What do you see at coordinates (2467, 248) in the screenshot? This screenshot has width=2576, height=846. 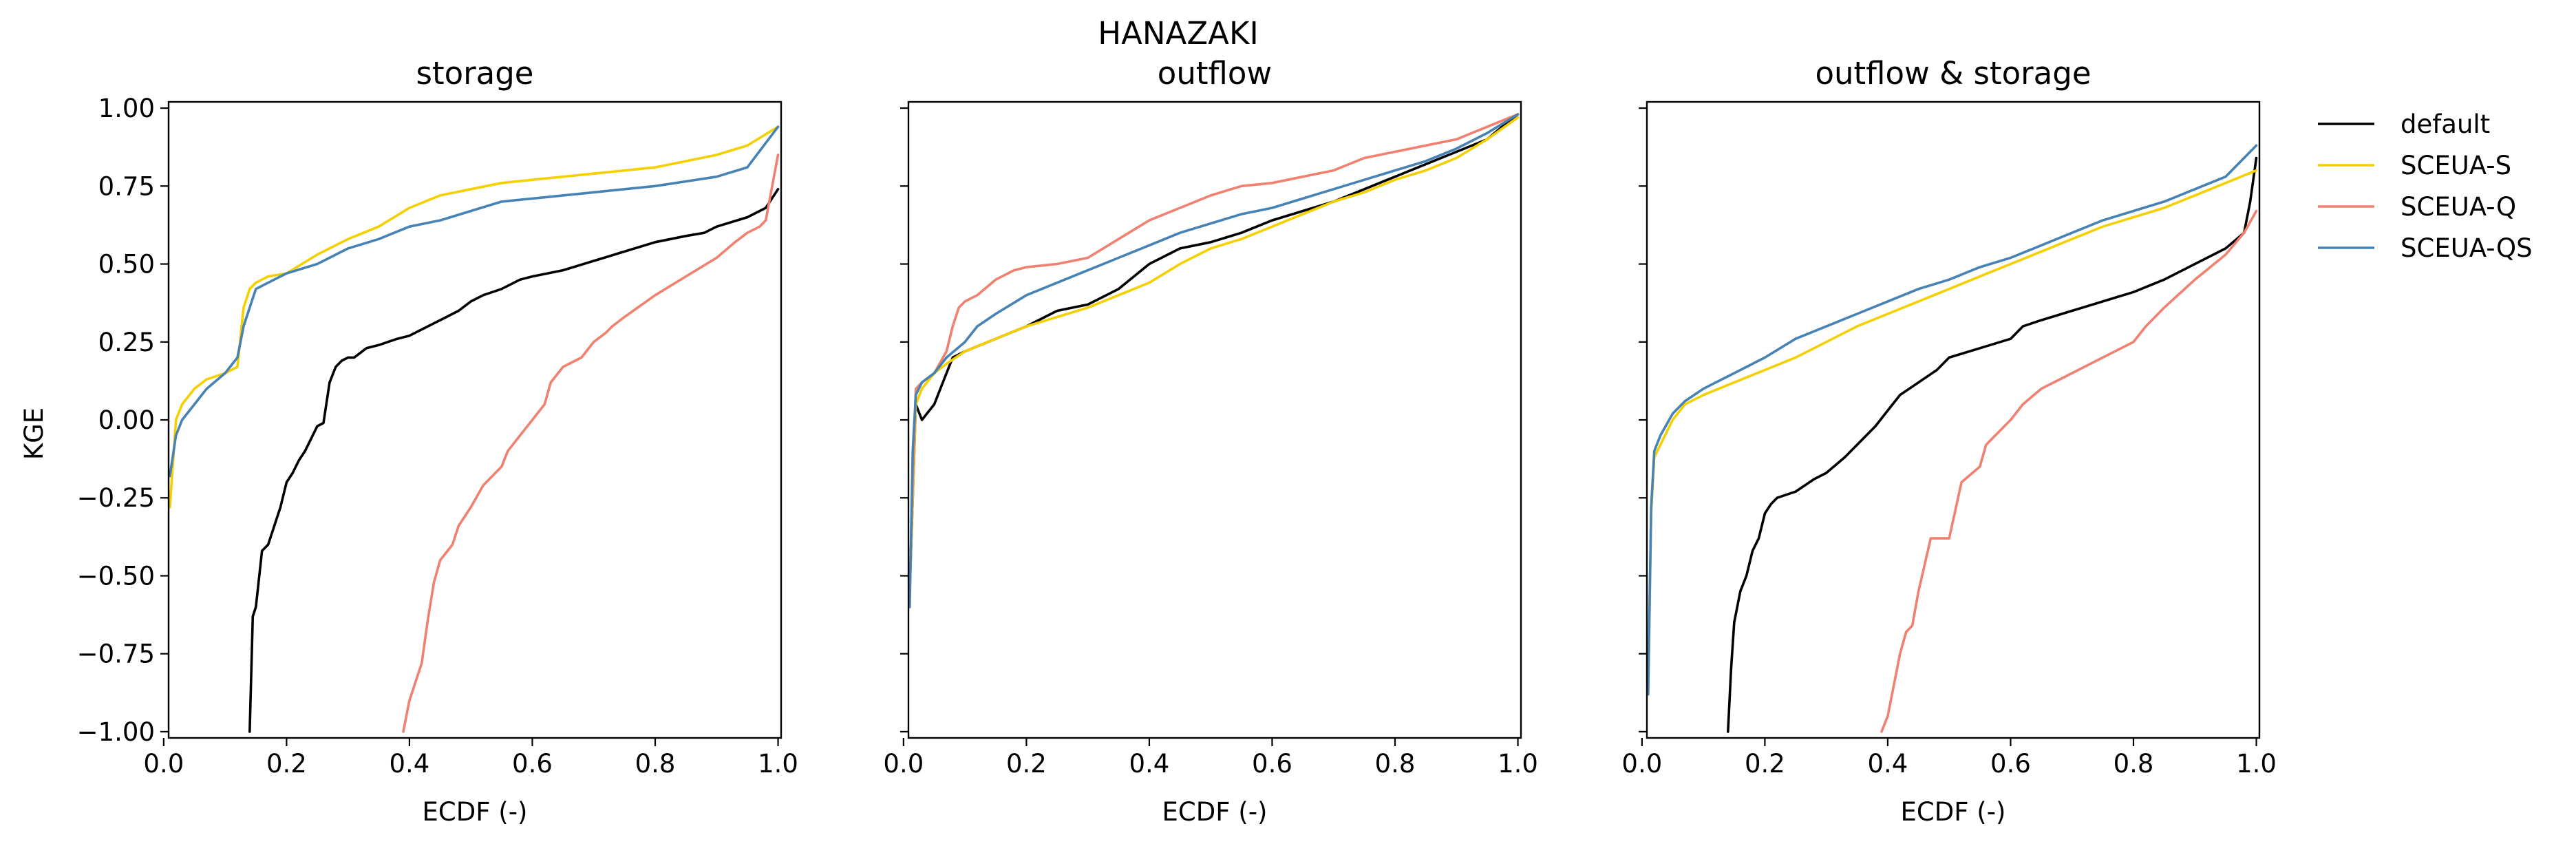 I see `legend-label: SCEUA-QS` at bounding box center [2467, 248].